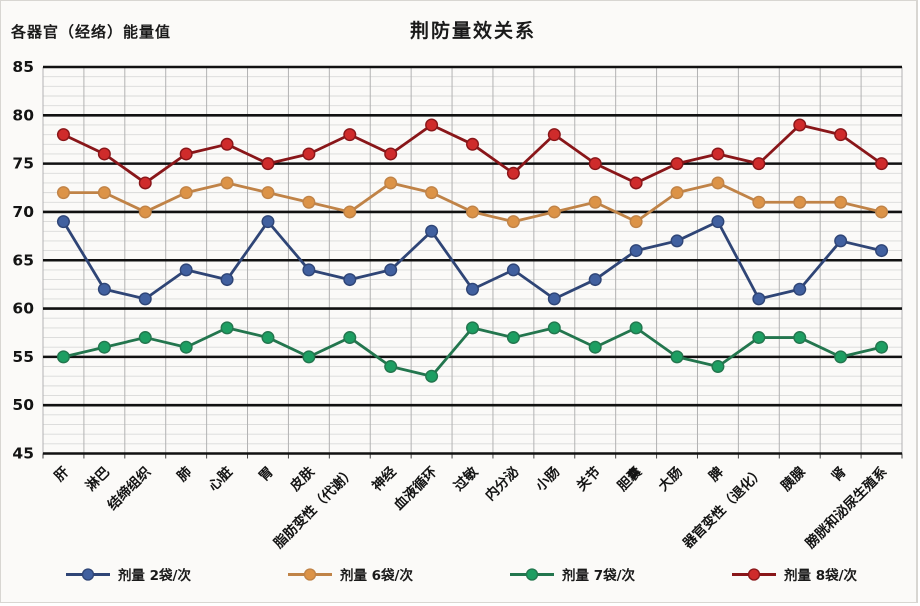  Describe the element at coordinates (129, 488) in the screenshot. I see `x-category-label: 结缔组织` at that location.